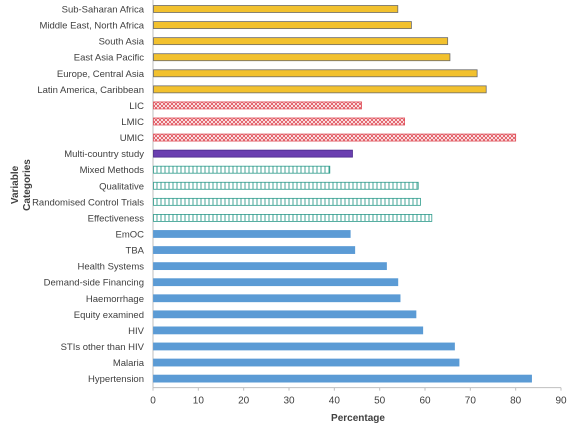 Image resolution: width=567 pixels, height=425 pixels. What do you see at coordinates (27, 185) in the screenshot?
I see `y-axis-title-line: Categories` at bounding box center [27, 185].